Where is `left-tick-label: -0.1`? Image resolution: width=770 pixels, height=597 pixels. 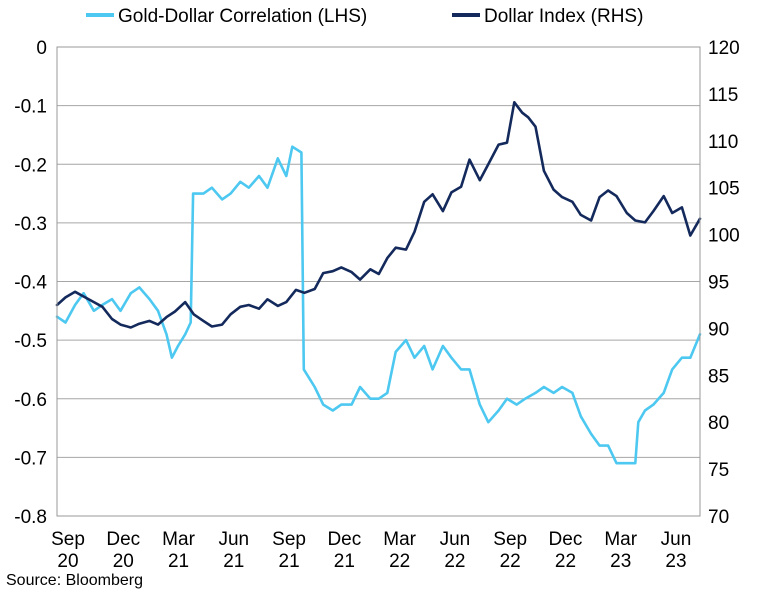 left-tick-label: -0.1 is located at coordinates (30, 107).